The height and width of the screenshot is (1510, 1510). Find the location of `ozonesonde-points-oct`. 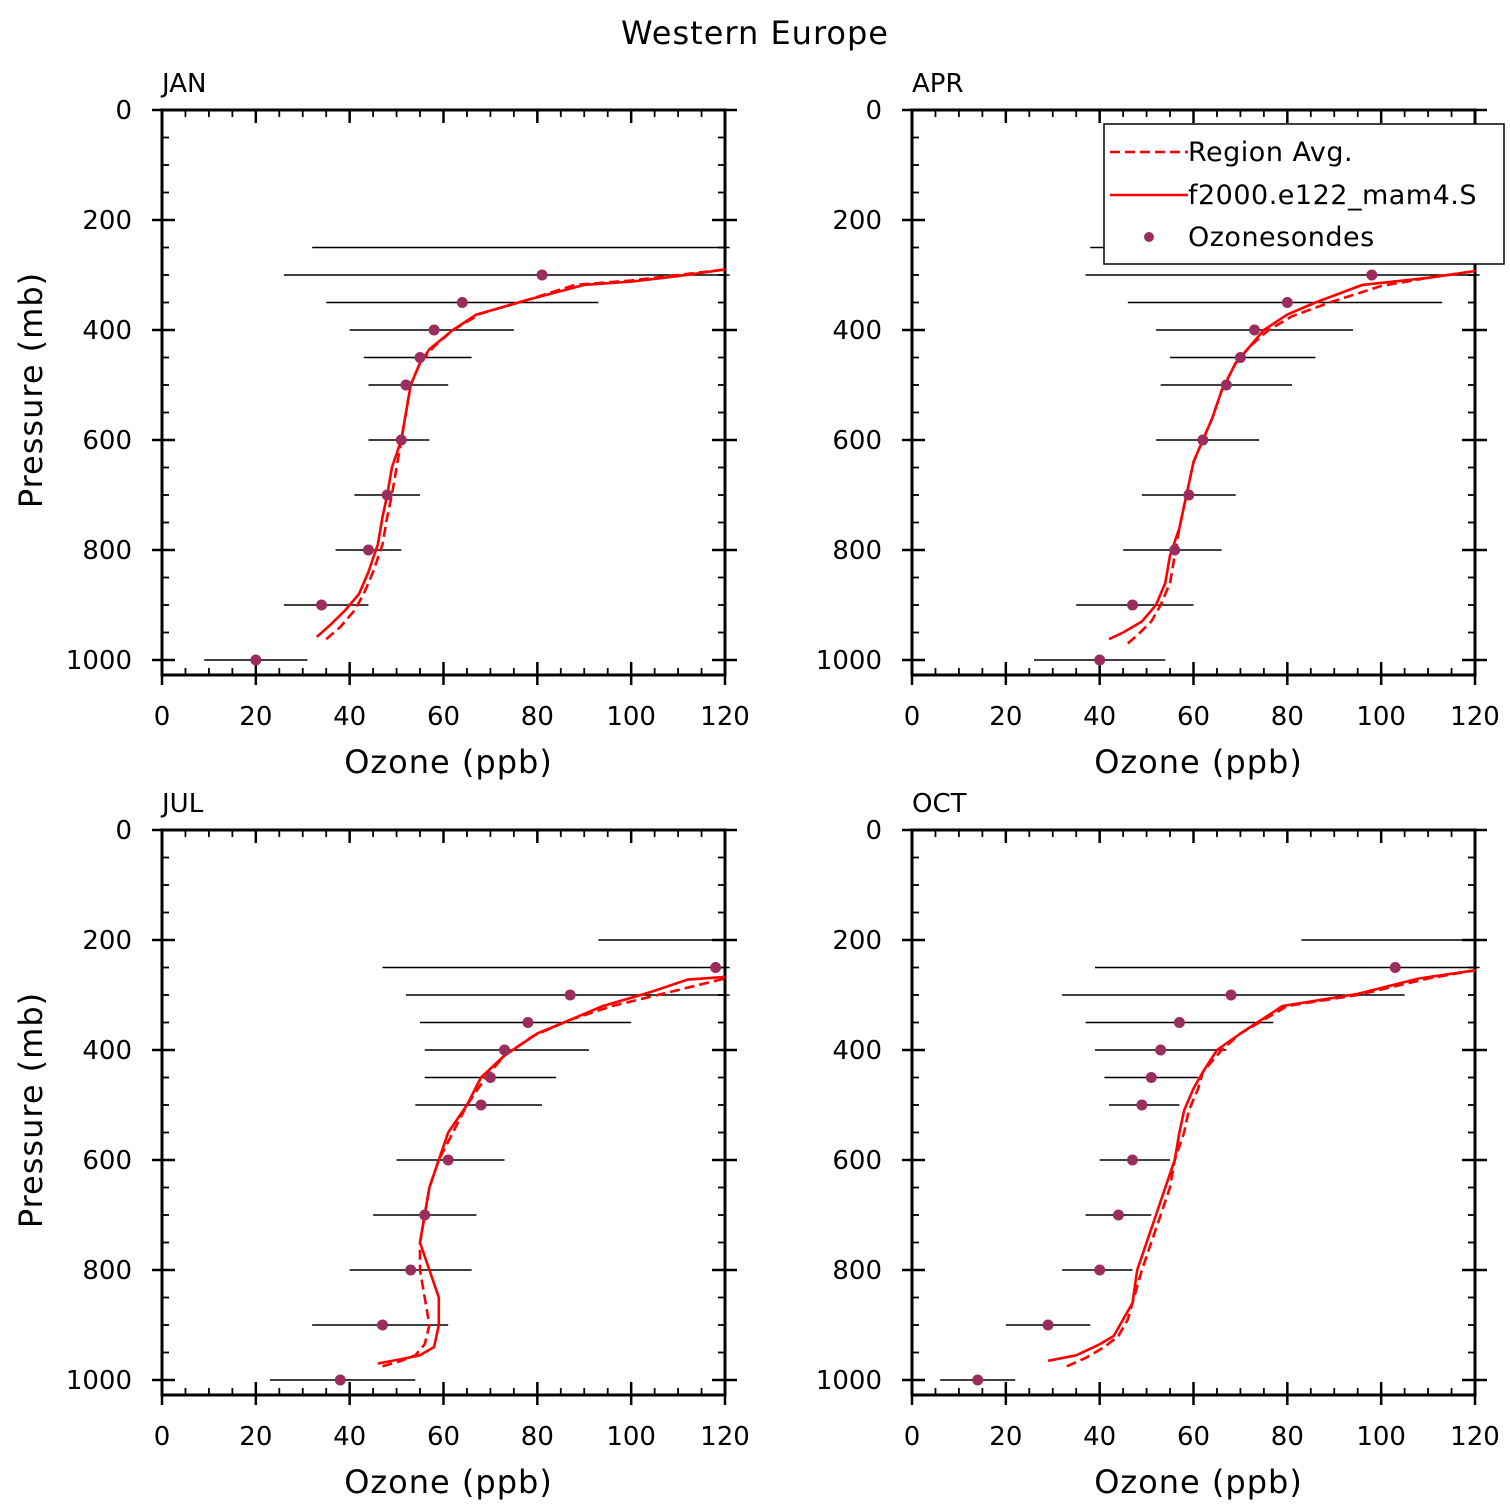

ozonesonde-points-oct is located at coordinates (1186, 1174).